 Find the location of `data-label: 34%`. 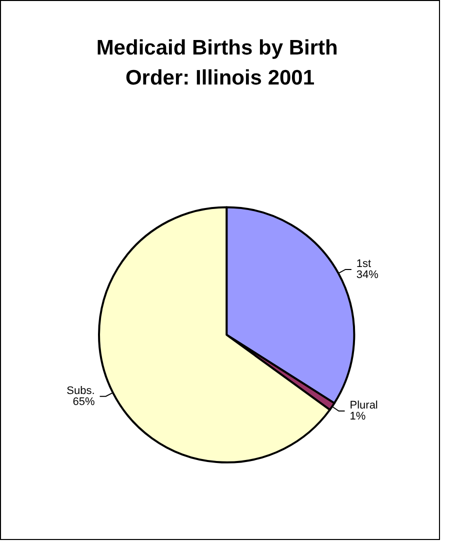

data-label: 34% is located at coordinates (367, 274).